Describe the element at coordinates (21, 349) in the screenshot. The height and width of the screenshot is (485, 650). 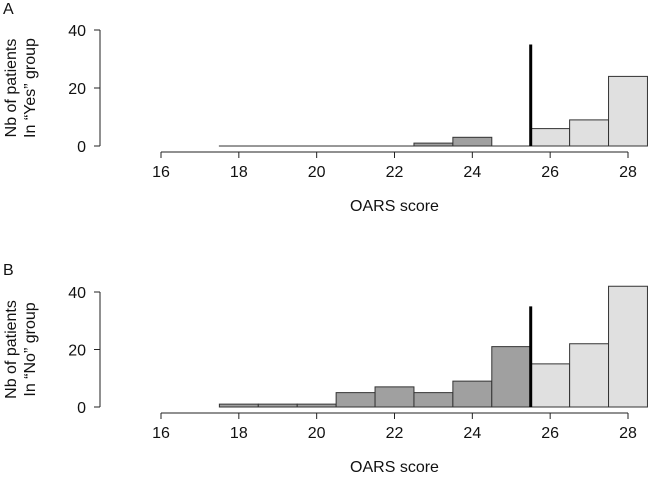
I see `y-axis-label: Nb of patients In “No” group` at that location.